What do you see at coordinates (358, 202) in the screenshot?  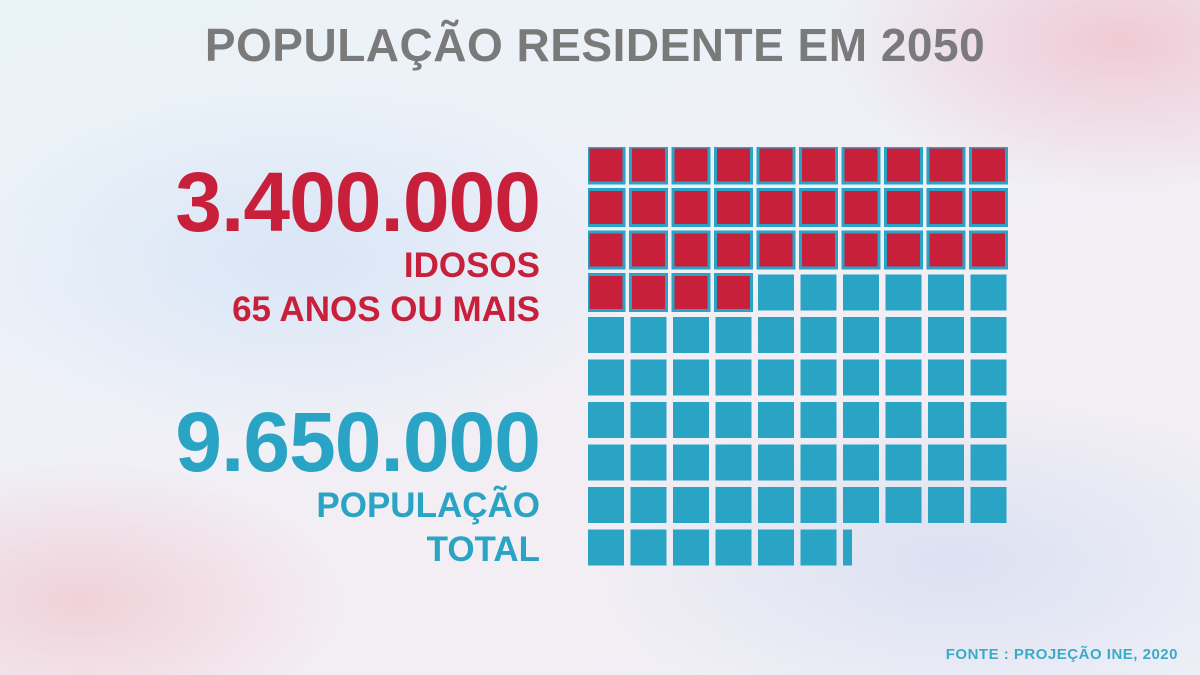 I see `elderly-value: 3.400.000` at bounding box center [358, 202].